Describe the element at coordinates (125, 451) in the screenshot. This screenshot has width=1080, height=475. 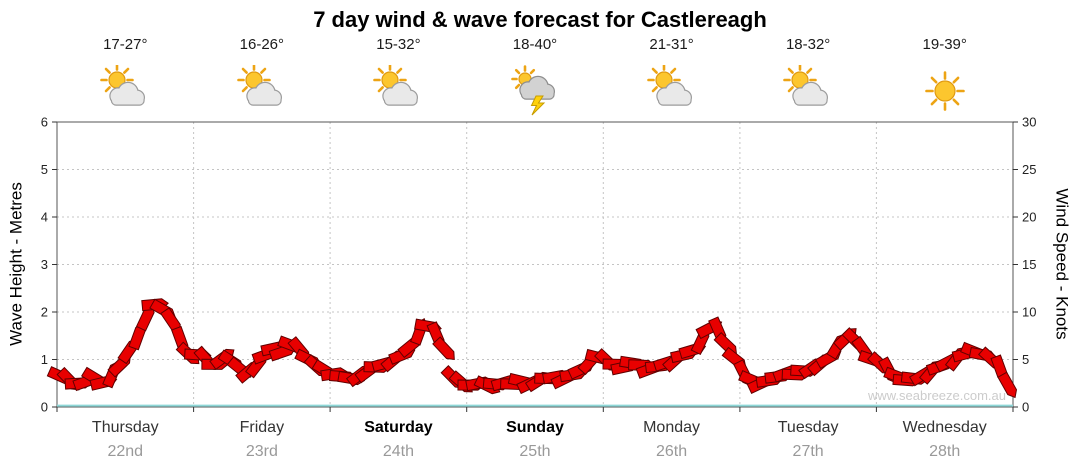
I see `day-date-label: 22nd` at that location.